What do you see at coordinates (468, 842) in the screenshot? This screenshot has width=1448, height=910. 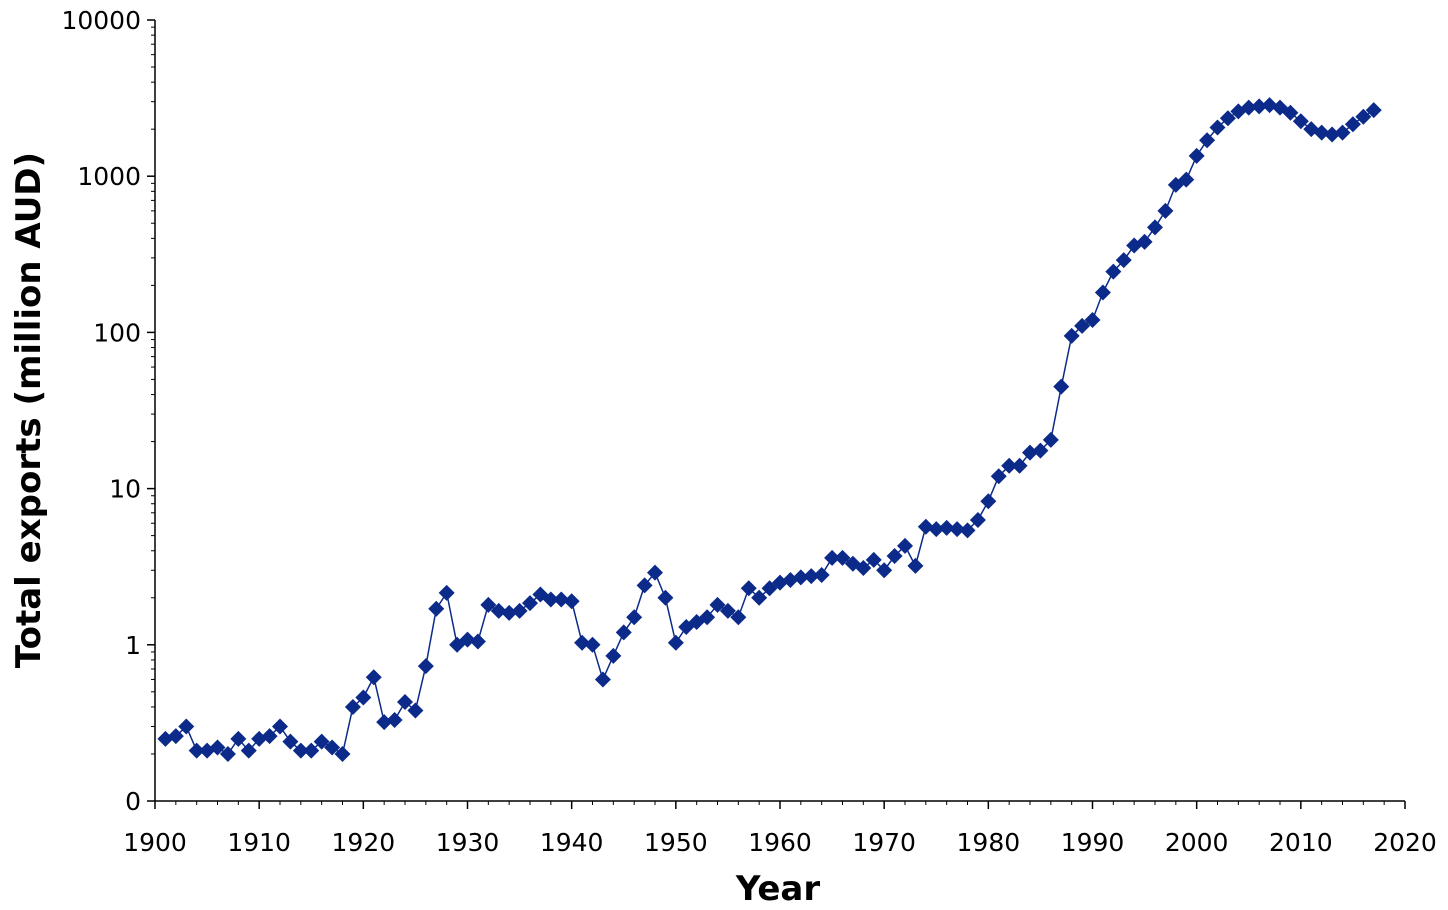 I see `x-tick-label: 1930` at bounding box center [468, 842].